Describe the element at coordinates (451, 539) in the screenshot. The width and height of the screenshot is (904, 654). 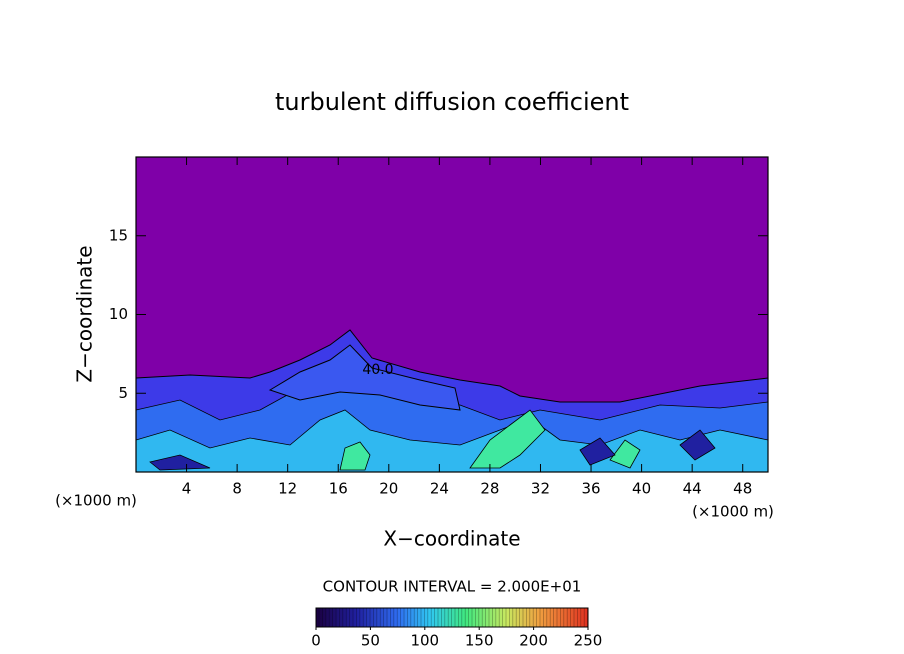
I see `x-axis-title: X−coordinate` at that location.